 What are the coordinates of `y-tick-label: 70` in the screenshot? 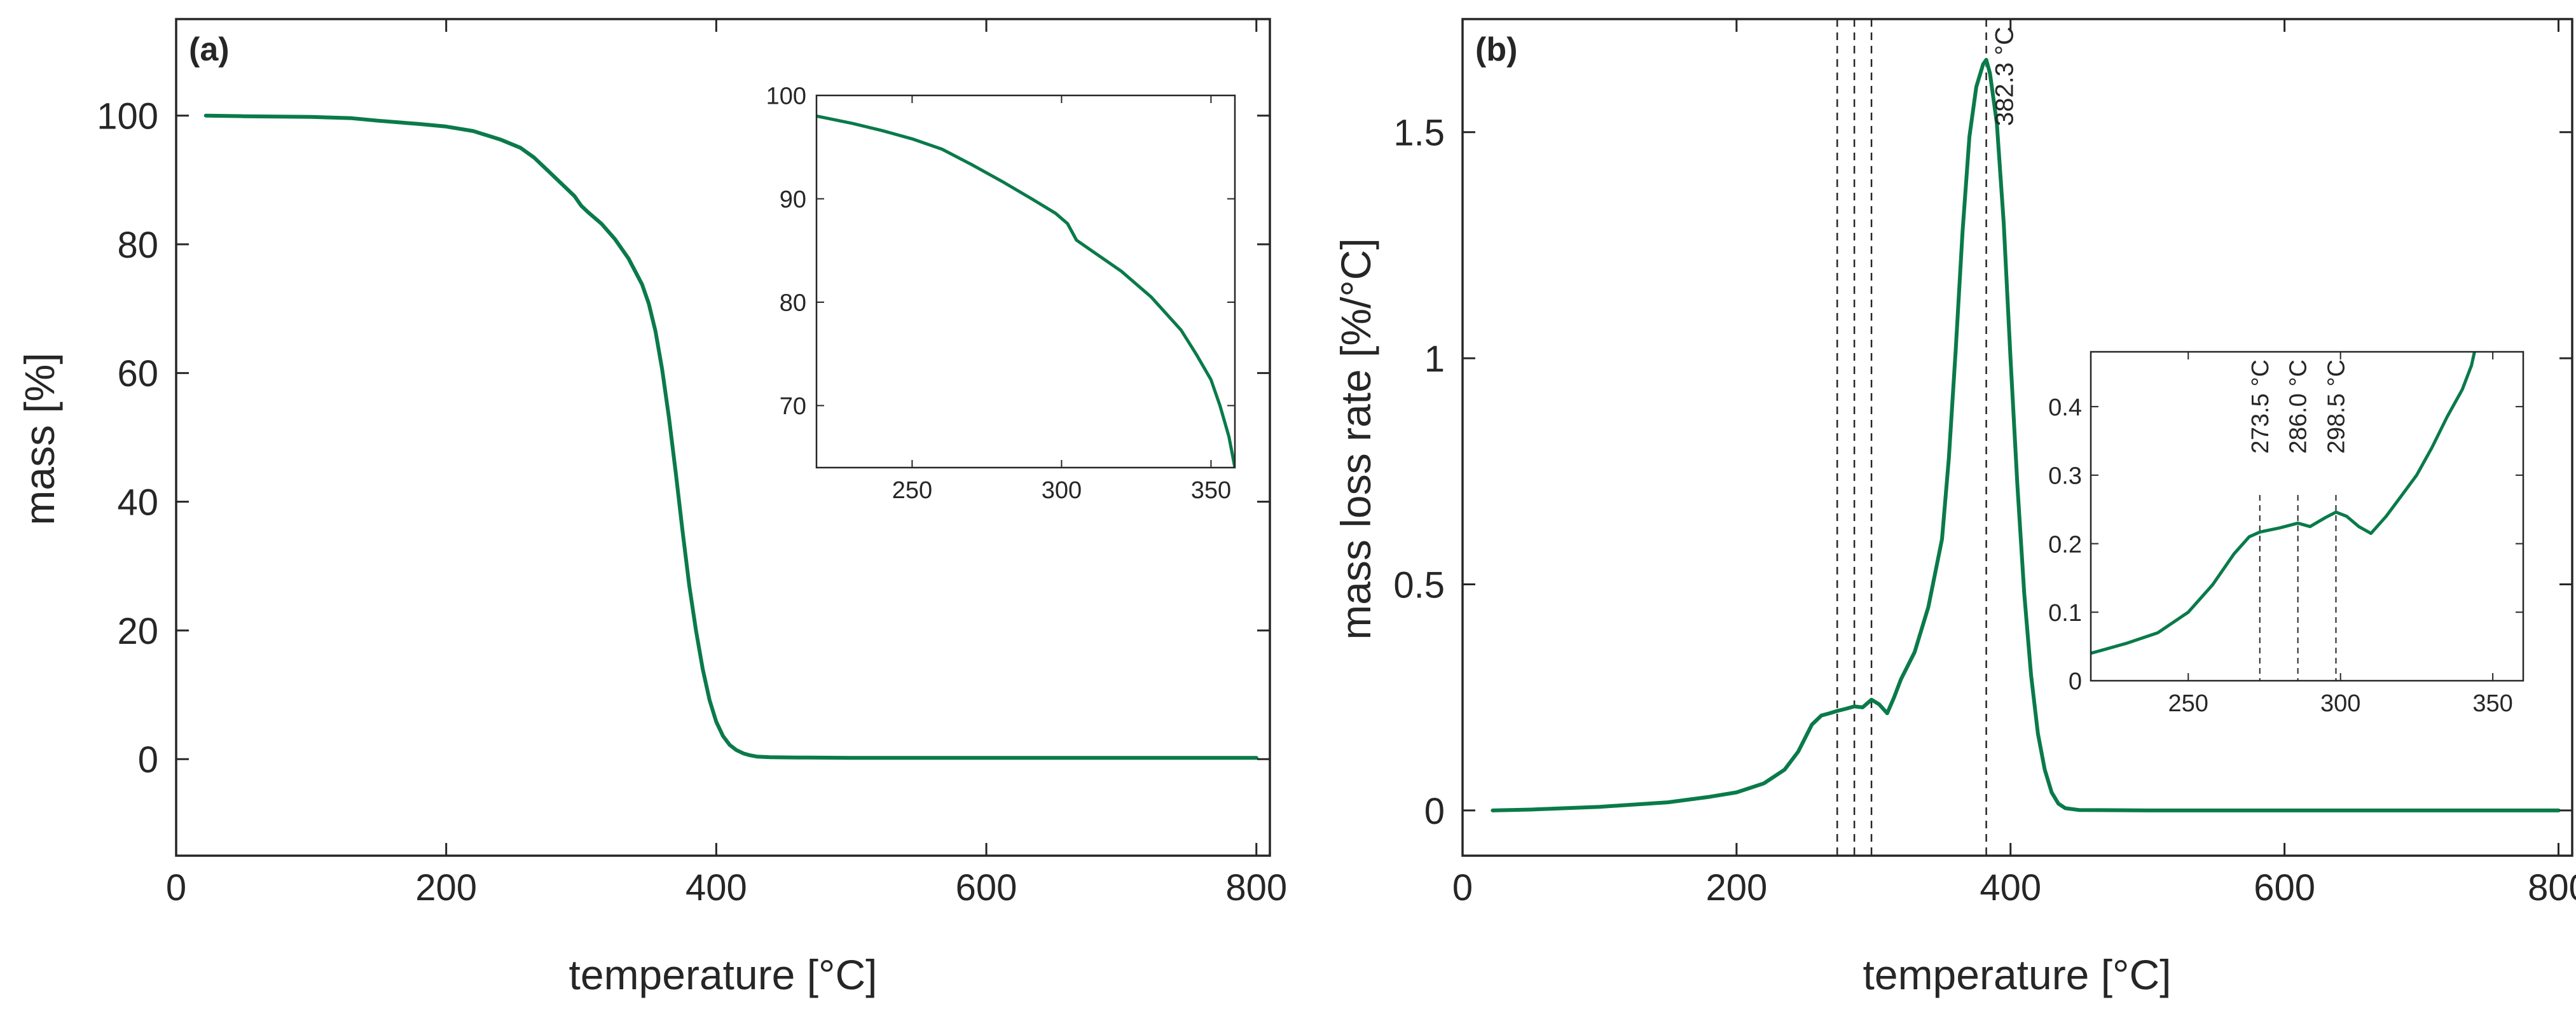 It's located at (793, 406).